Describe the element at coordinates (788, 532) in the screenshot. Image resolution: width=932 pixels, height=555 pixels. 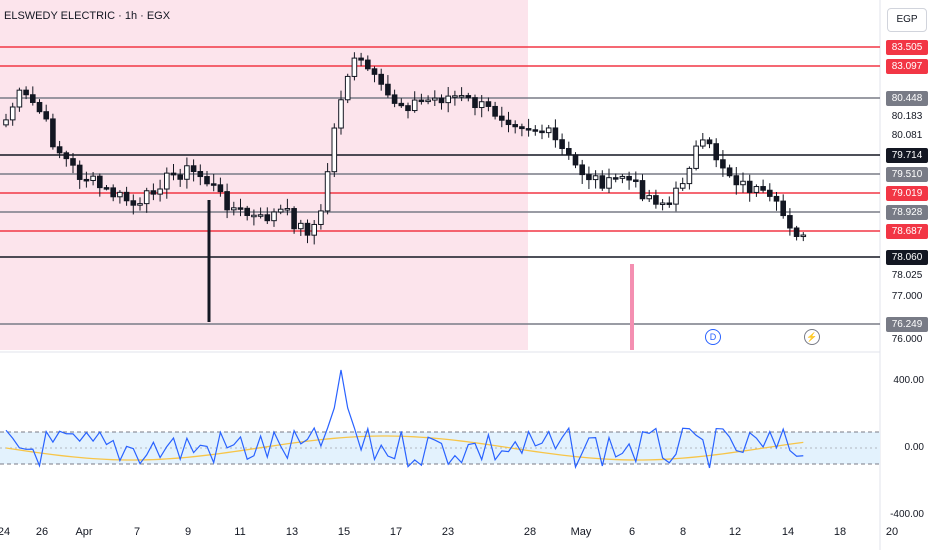
I see `x-axis-label: 14` at that location.